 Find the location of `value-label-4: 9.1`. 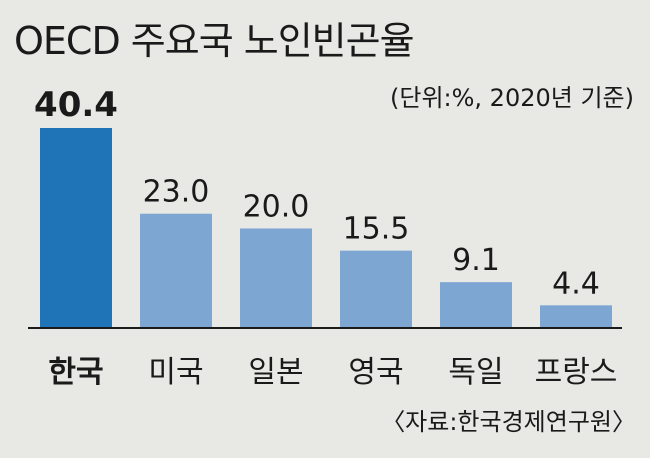

value-label-4: 9.1 is located at coordinates (476, 260).